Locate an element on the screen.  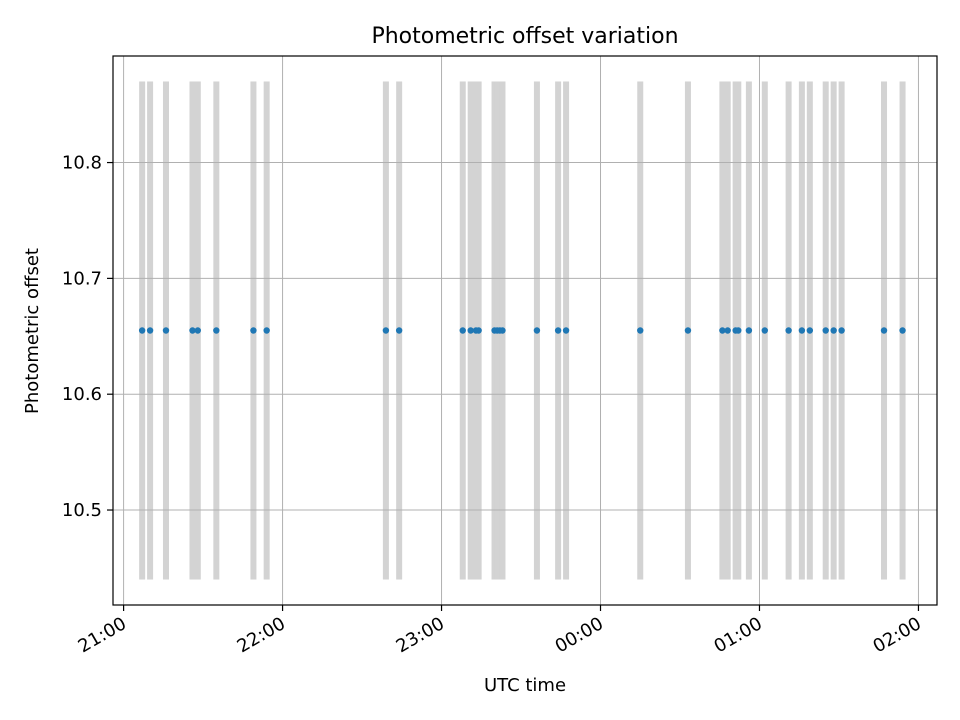
chart-title: Photometric offset variation is located at coordinates (524, 36).